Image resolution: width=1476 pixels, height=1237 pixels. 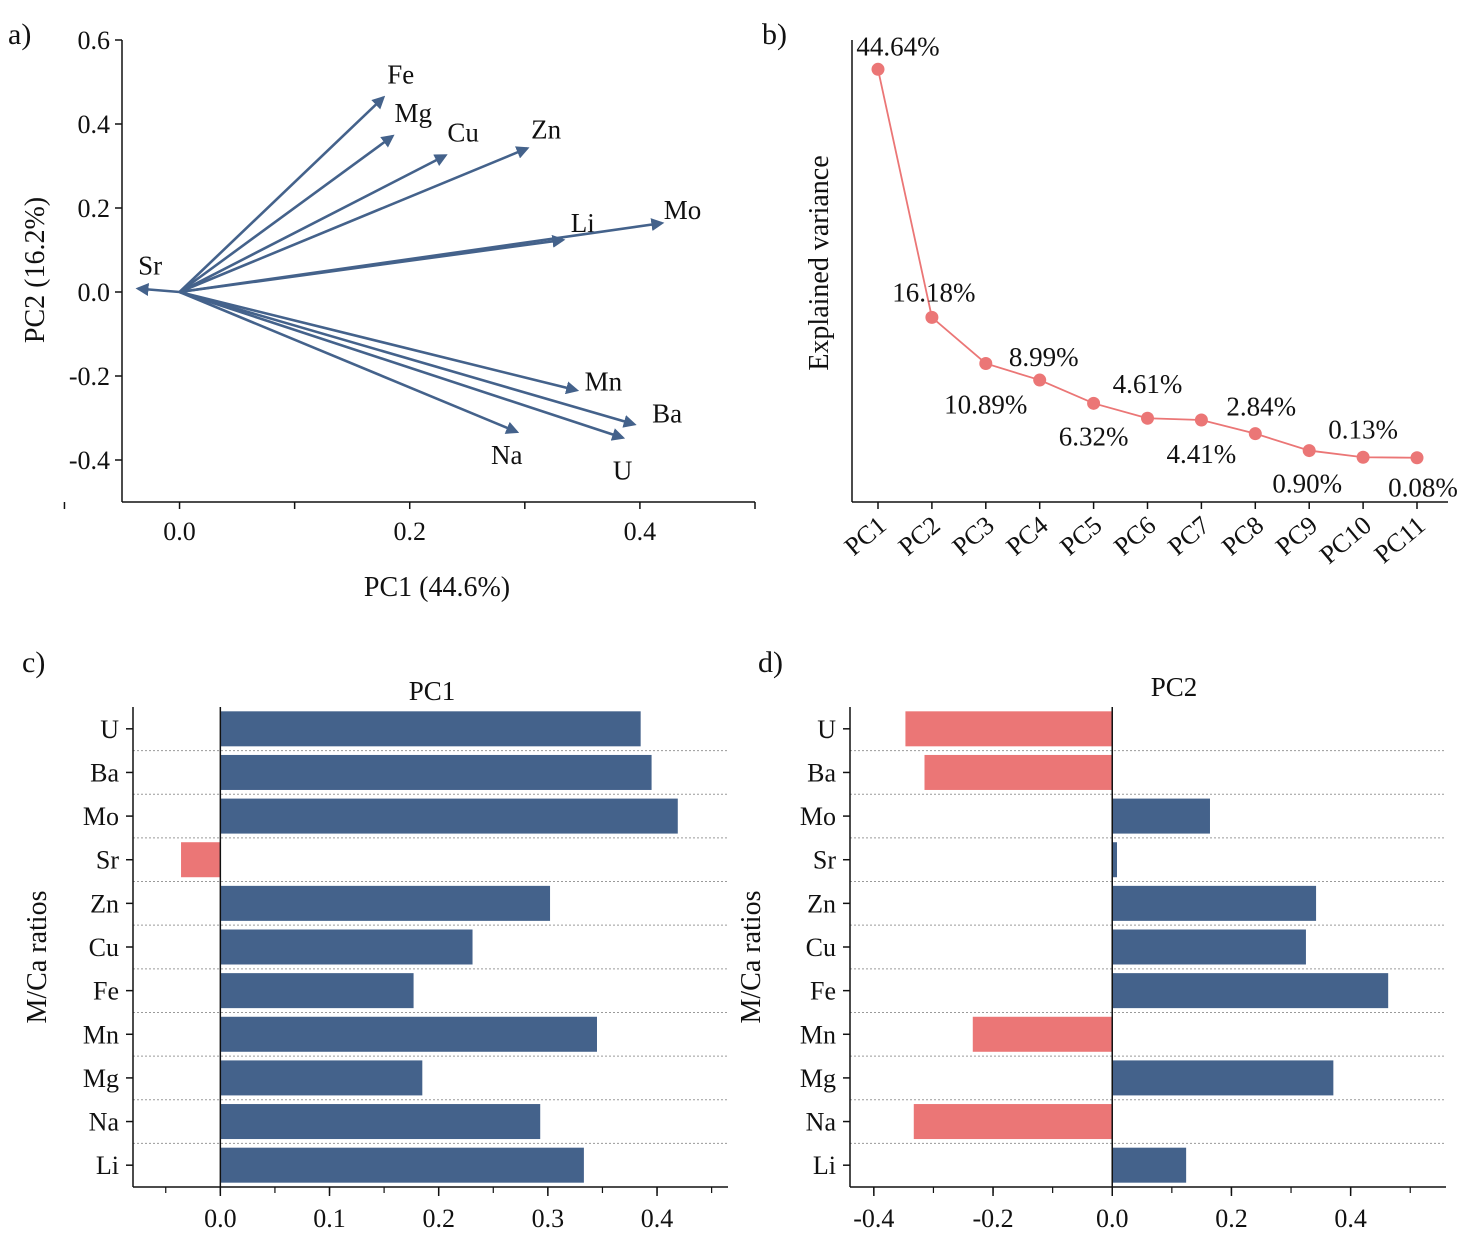 What do you see at coordinates (992, 1218) in the screenshot?
I see `panel-d-x-tick-label: -0.2` at bounding box center [992, 1218].